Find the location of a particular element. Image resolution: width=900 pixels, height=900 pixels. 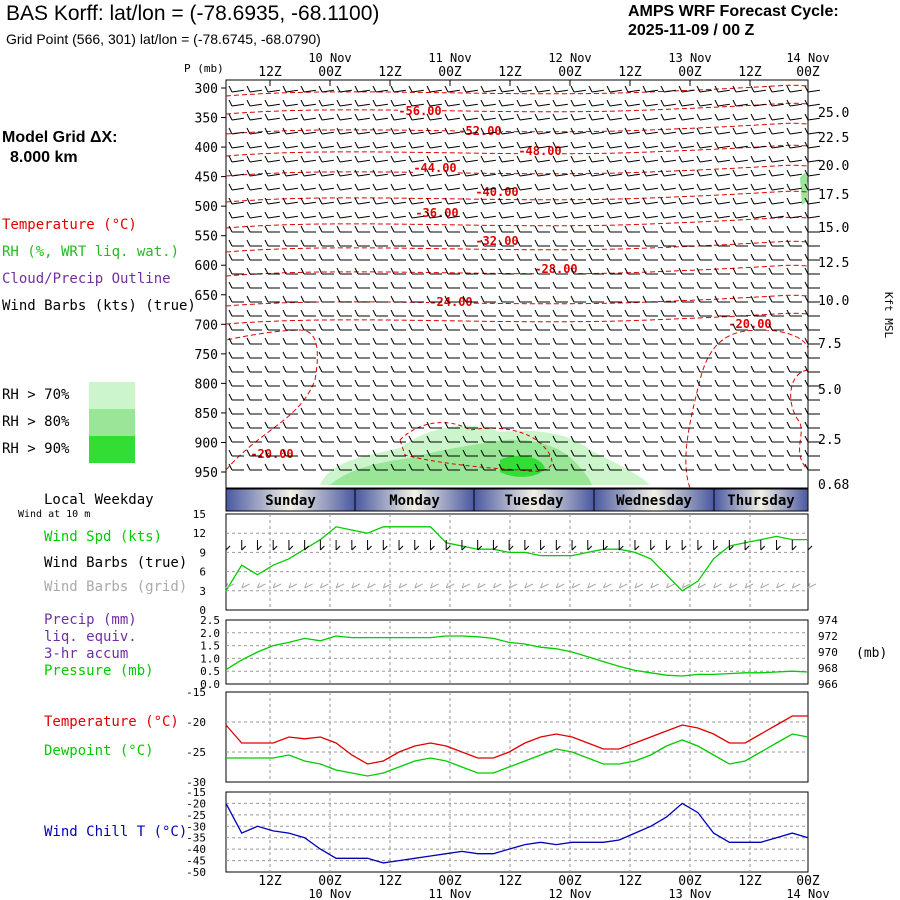

top-date-label: 12 Nov is located at coordinates (569, 58).